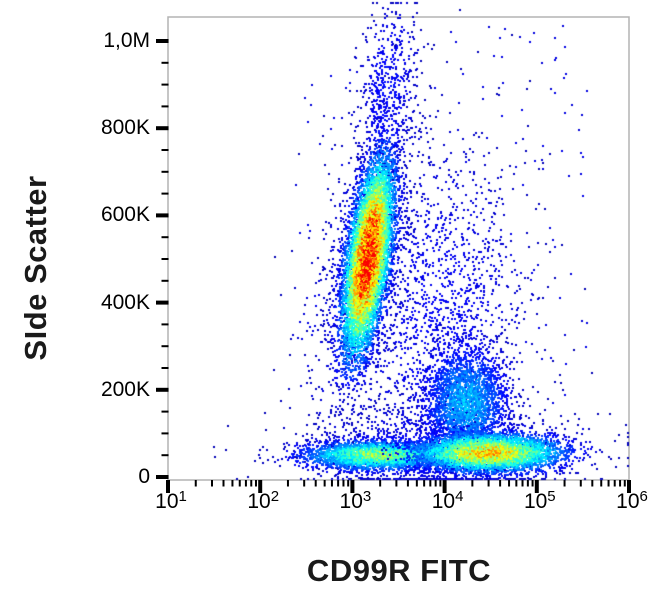 The width and height of the screenshot is (650, 605). Describe the element at coordinates (355, 500) in the screenshot. I see `x-tick-label: 103` at that location.